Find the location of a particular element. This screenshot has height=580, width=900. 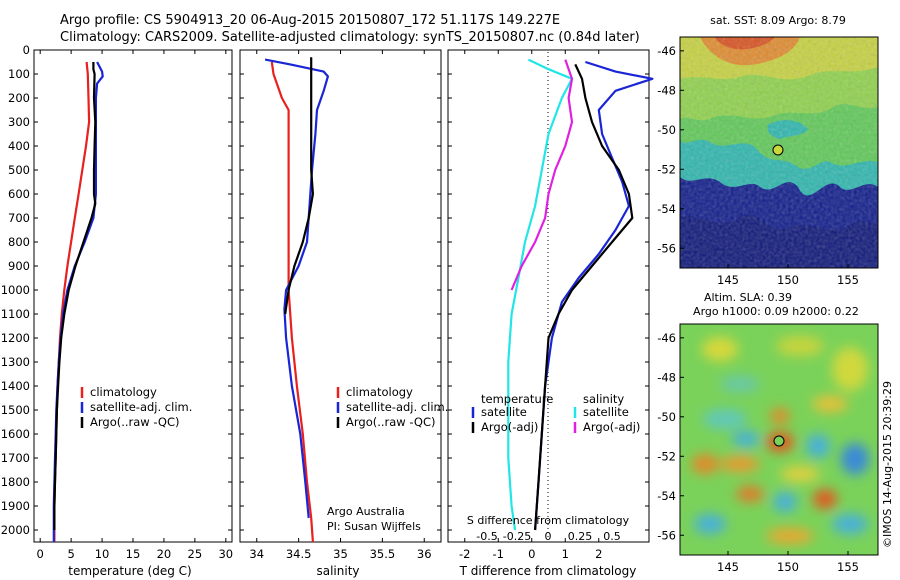

y-tick-label: 400 is located at coordinates (19, 146).